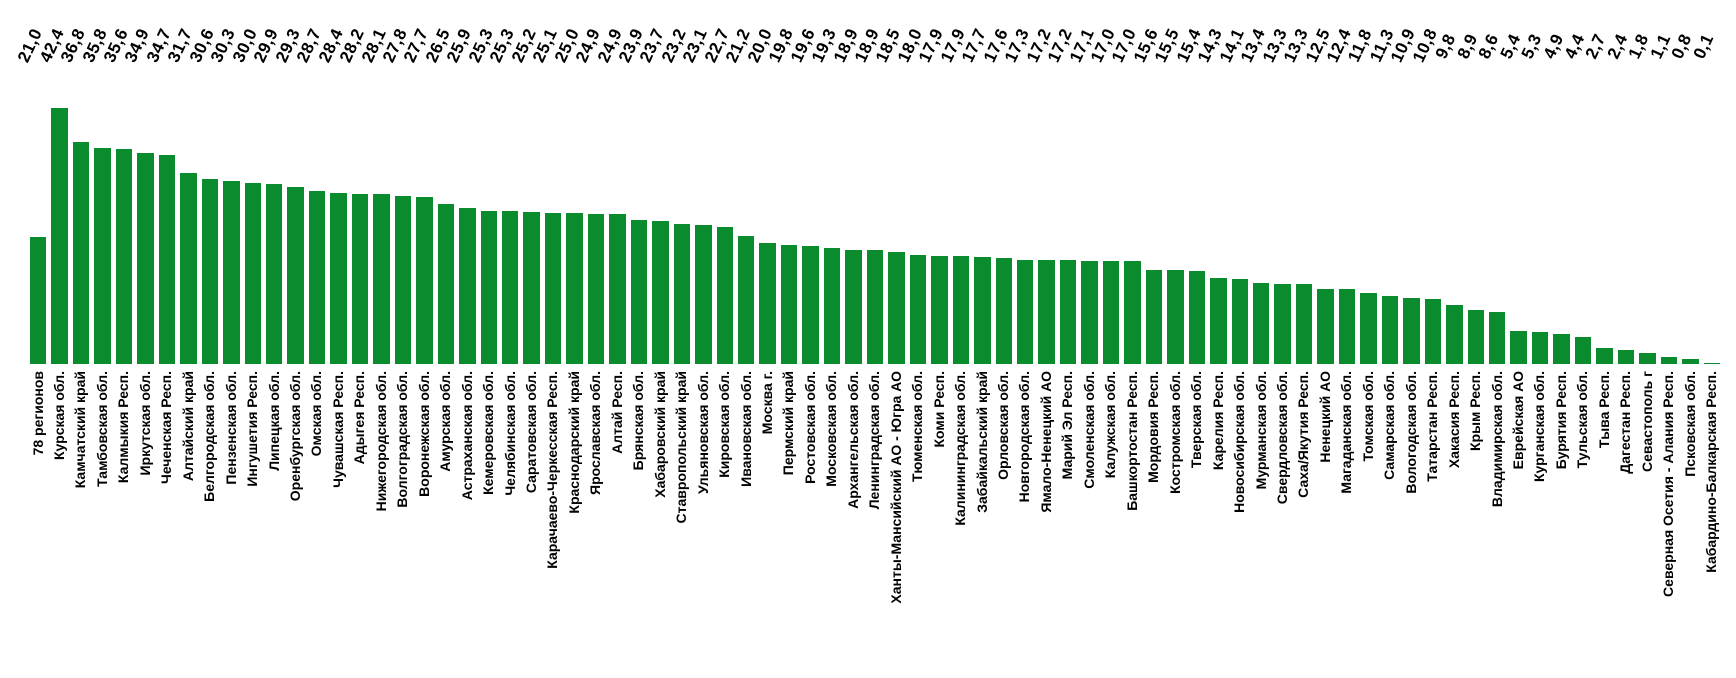  What do you see at coordinates (1518, 524) in the screenshot?
I see `x-tick-label: Еврейская АО` at bounding box center [1518, 524].